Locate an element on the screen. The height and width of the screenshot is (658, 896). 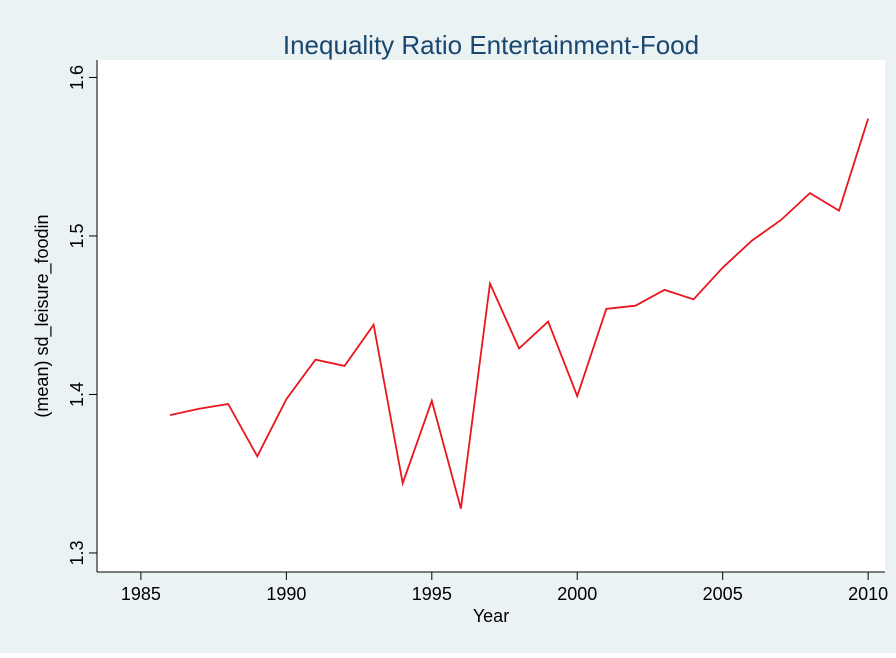
x-tick-label: 2000 is located at coordinates (577, 594).